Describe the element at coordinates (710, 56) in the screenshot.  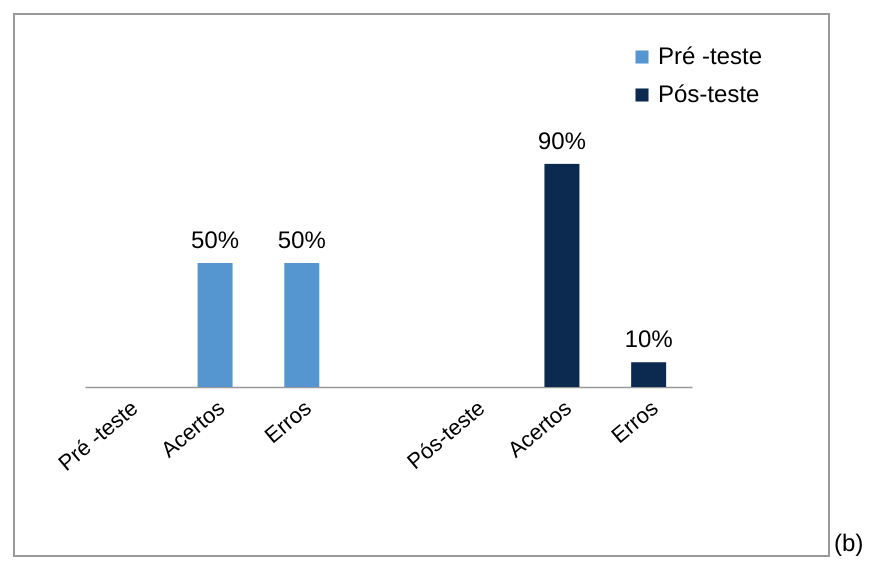
I see `legend-label: Pré -teste` at that location.